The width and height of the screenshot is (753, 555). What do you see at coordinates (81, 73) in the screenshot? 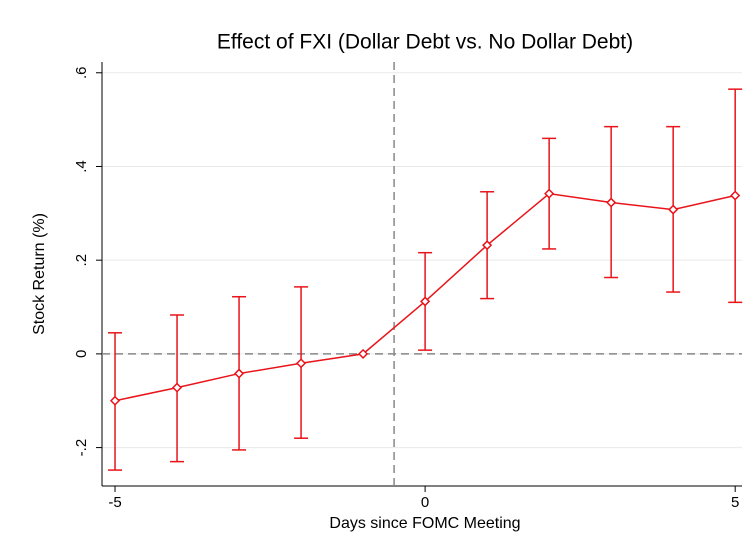
I see `y-tick-label: .6` at bounding box center [81, 73].